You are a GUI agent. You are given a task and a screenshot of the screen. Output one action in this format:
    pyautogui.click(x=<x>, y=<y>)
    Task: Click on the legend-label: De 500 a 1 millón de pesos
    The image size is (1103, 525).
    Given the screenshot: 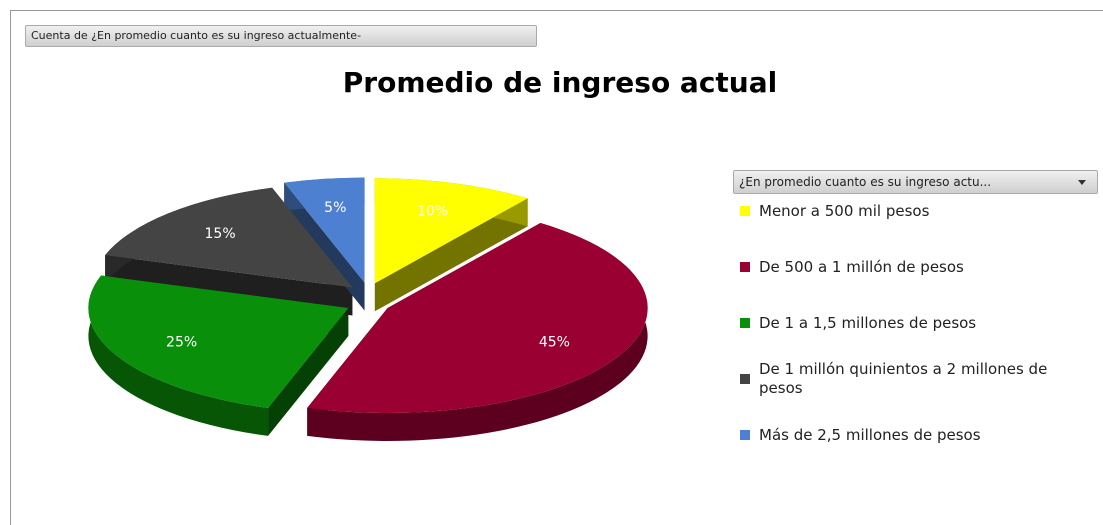 What is the action you would take?
    pyautogui.click(x=861, y=266)
    